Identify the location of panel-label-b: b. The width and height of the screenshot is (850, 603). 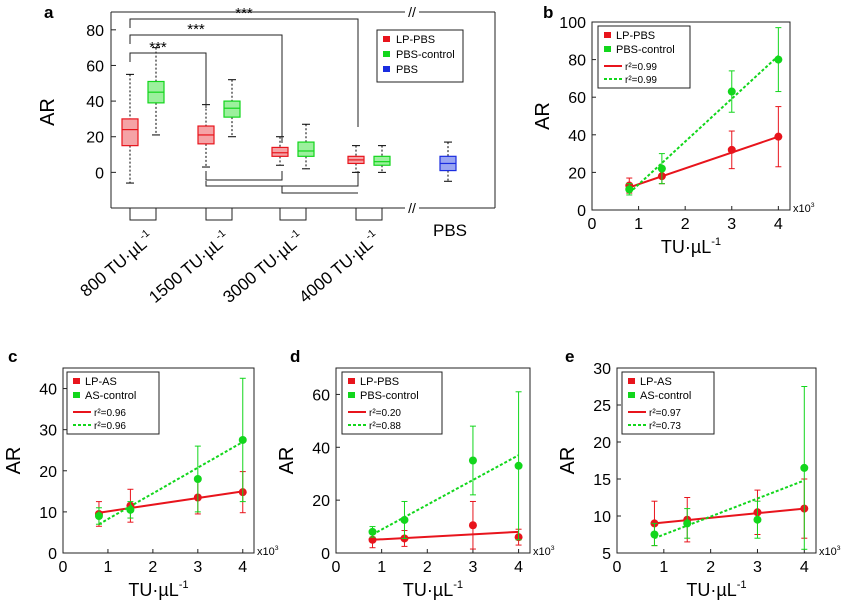
(548, 12).